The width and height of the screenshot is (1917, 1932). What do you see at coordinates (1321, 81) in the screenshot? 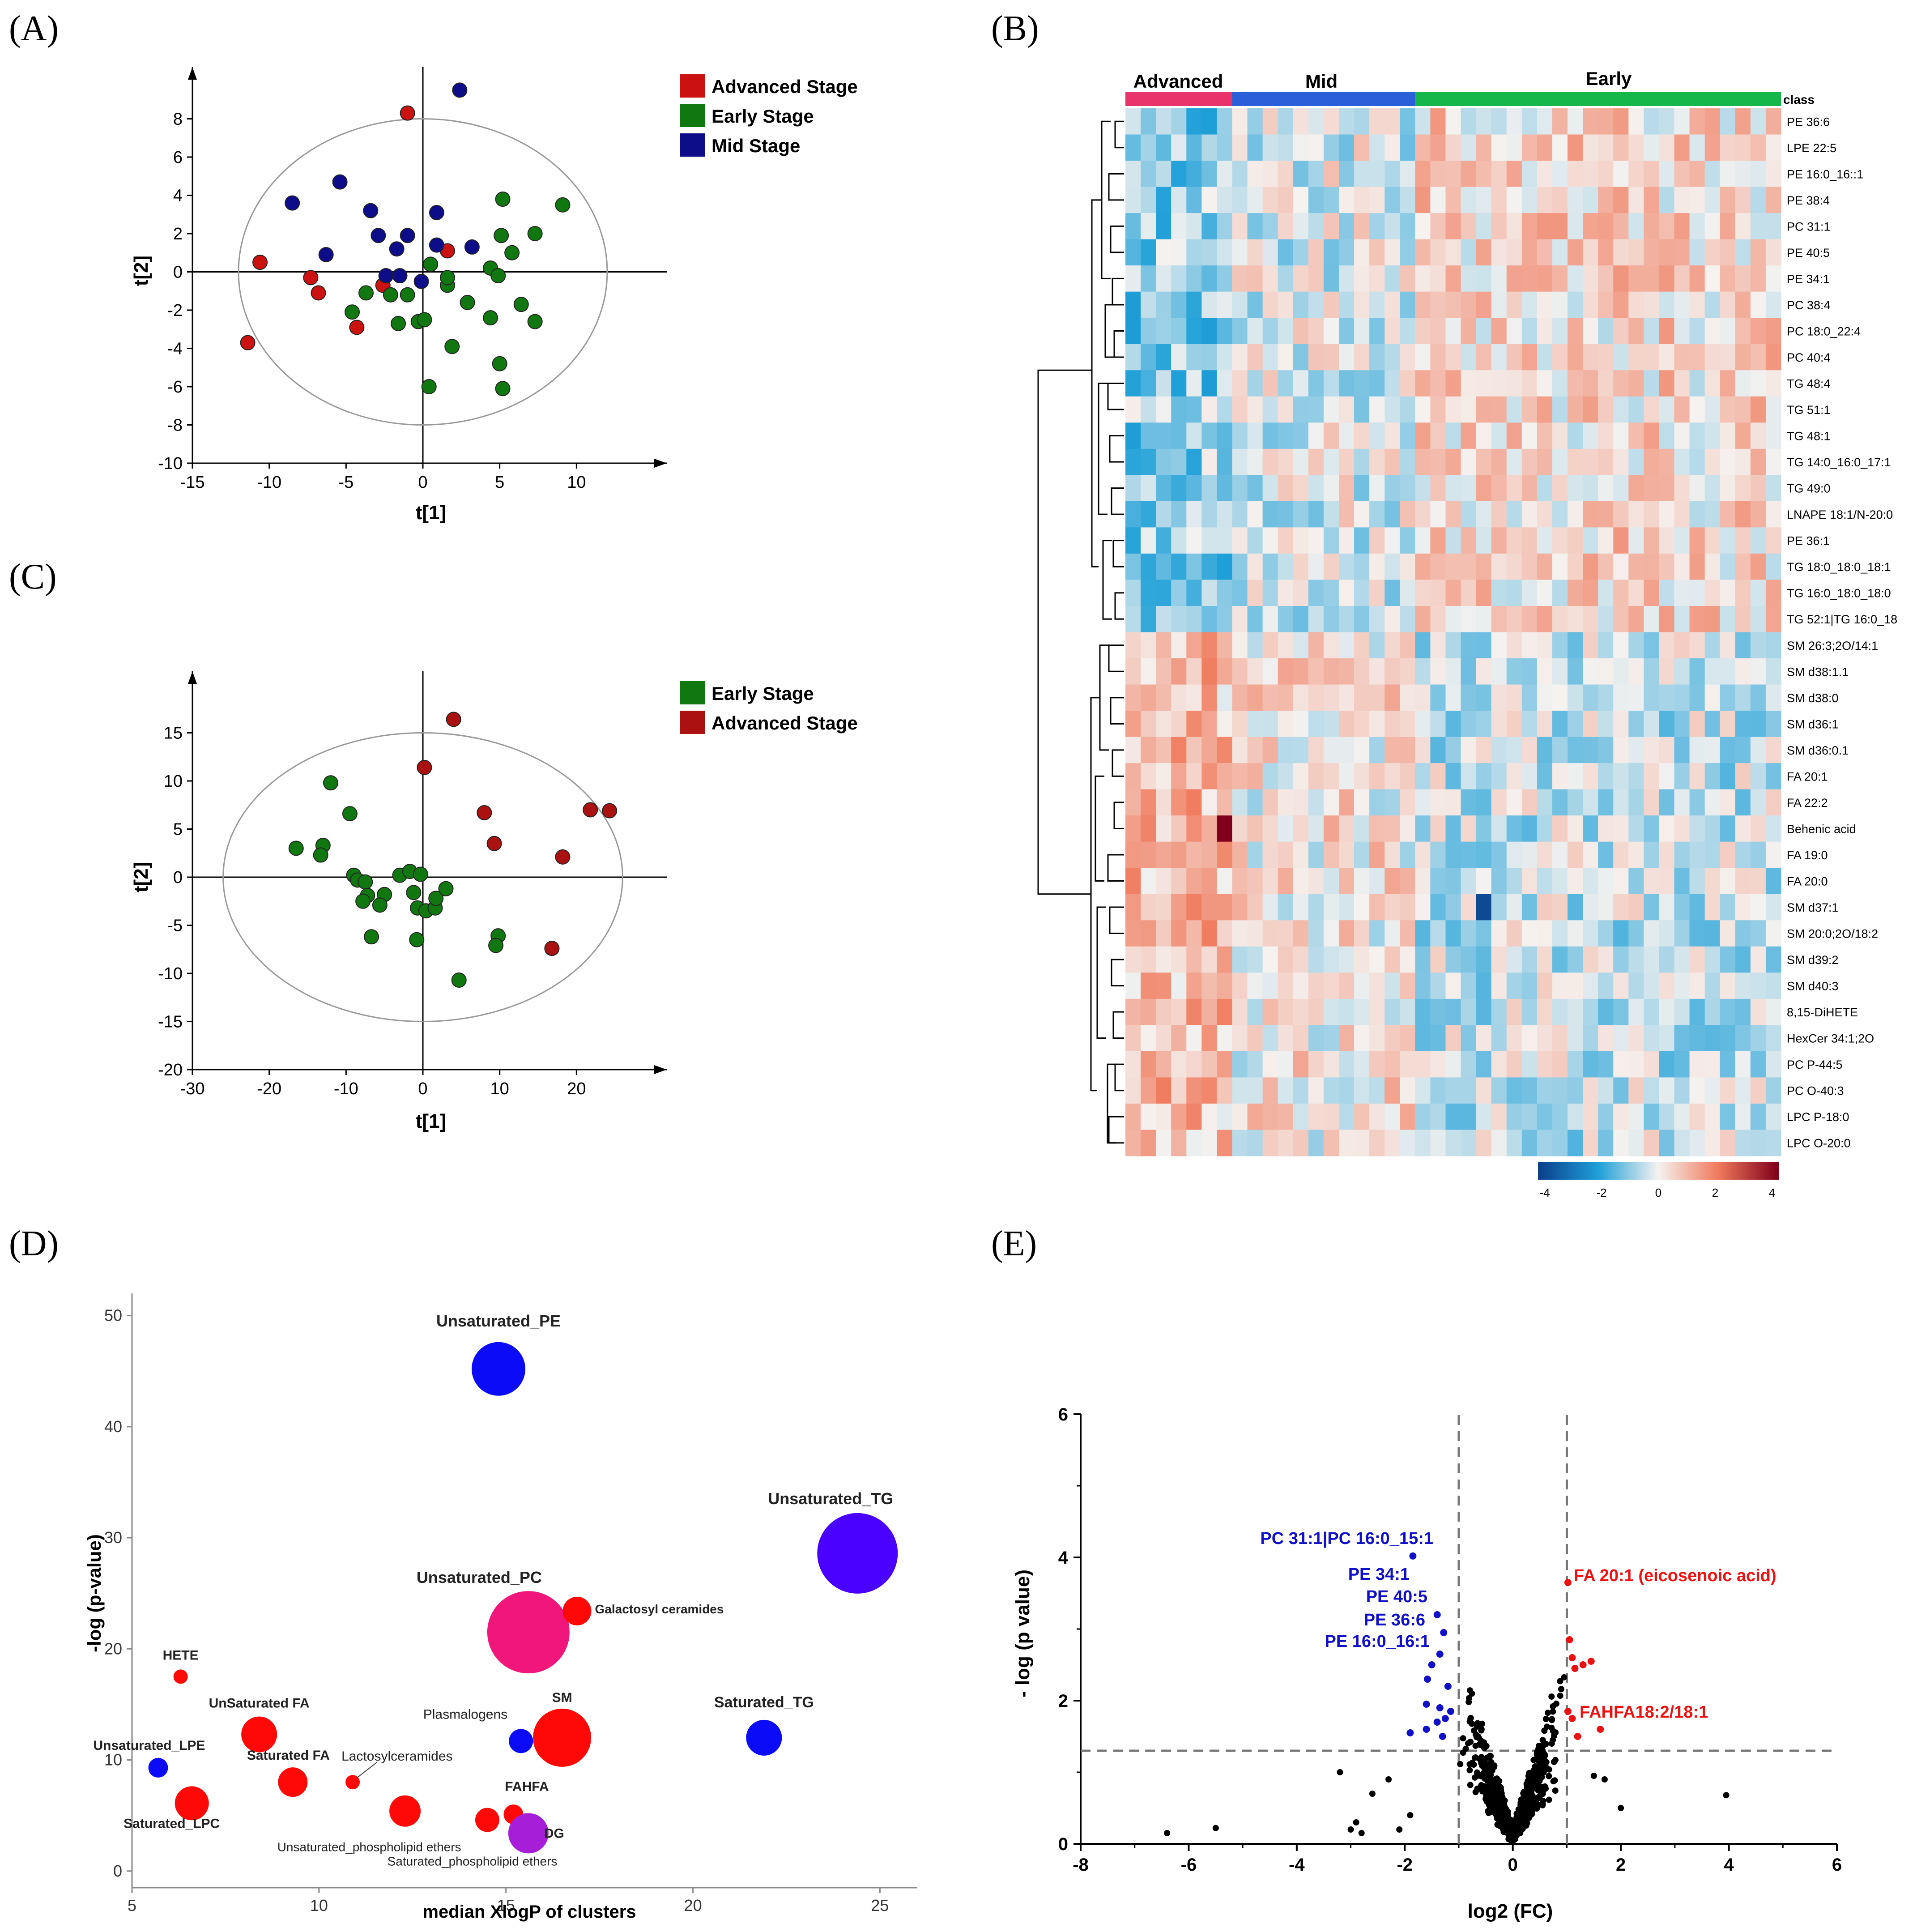
I see `group-label-mid: Mid` at bounding box center [1321, 81].